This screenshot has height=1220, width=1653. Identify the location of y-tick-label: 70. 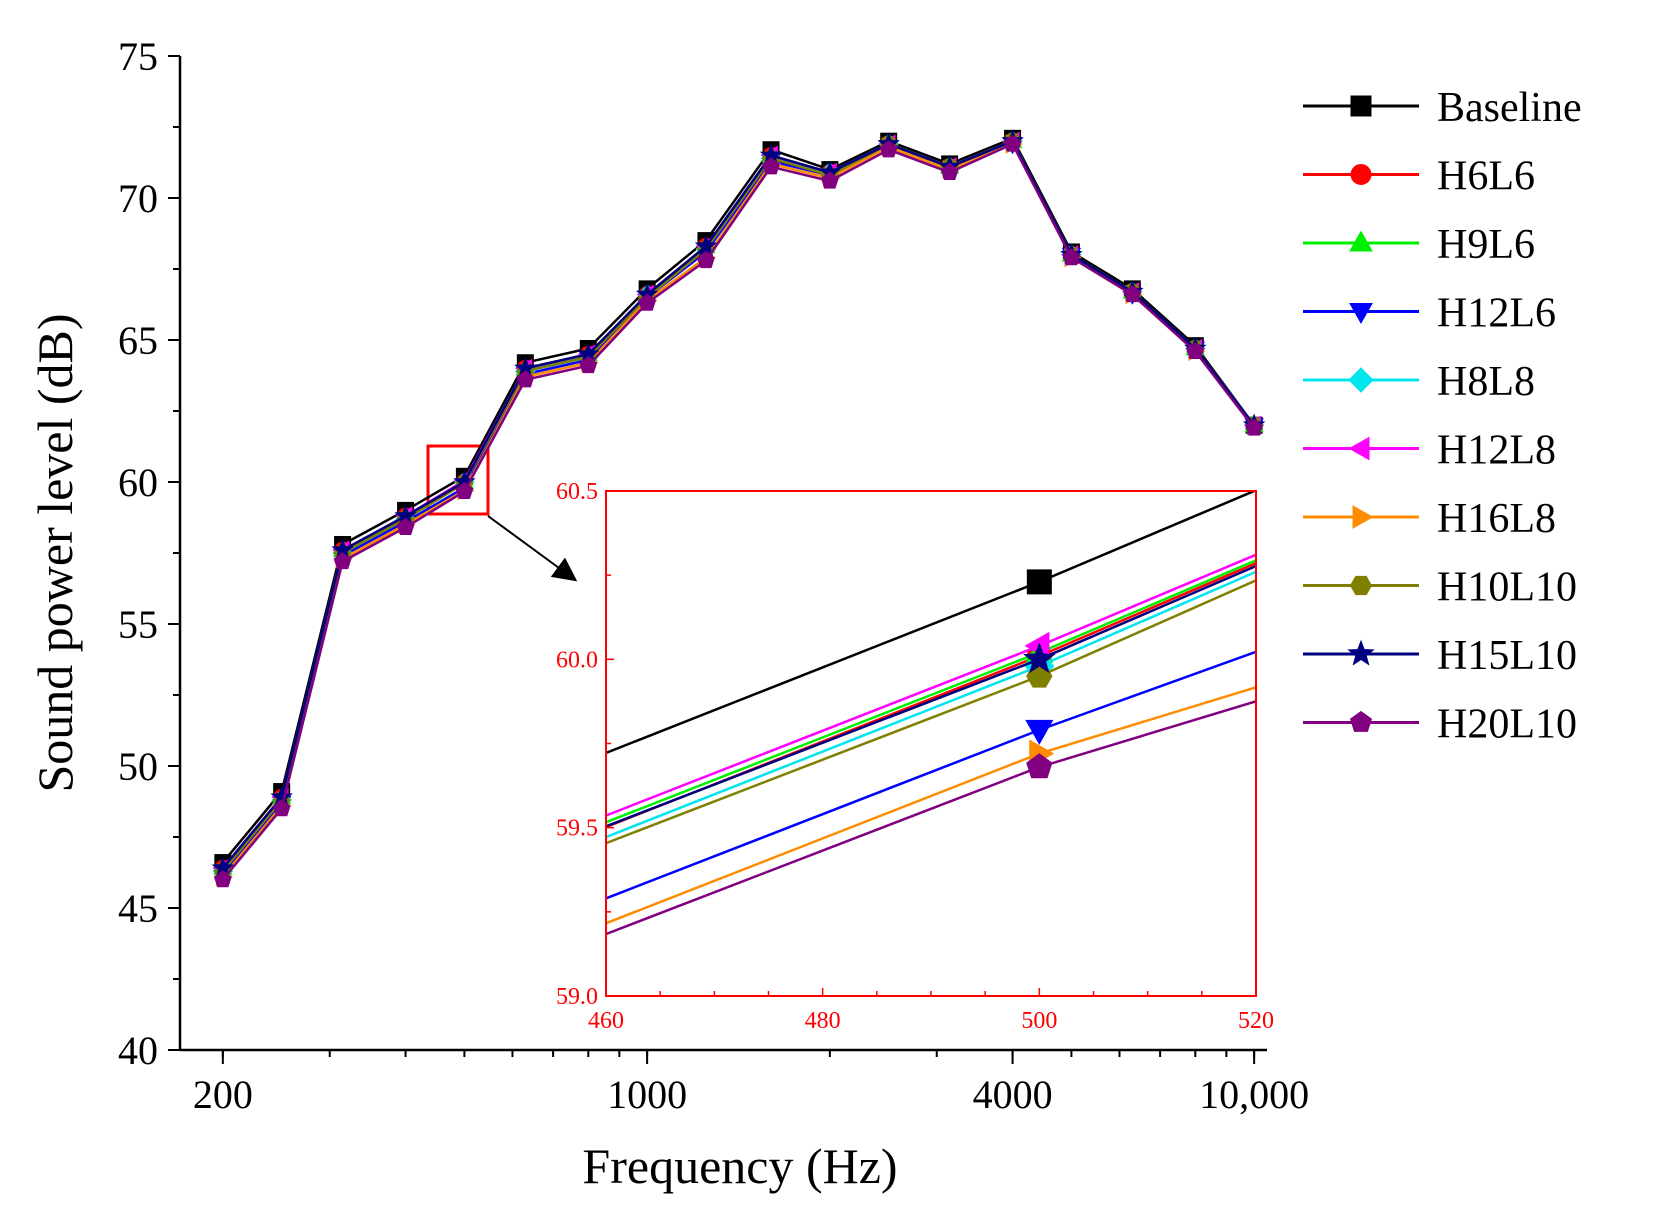
(138, 198).